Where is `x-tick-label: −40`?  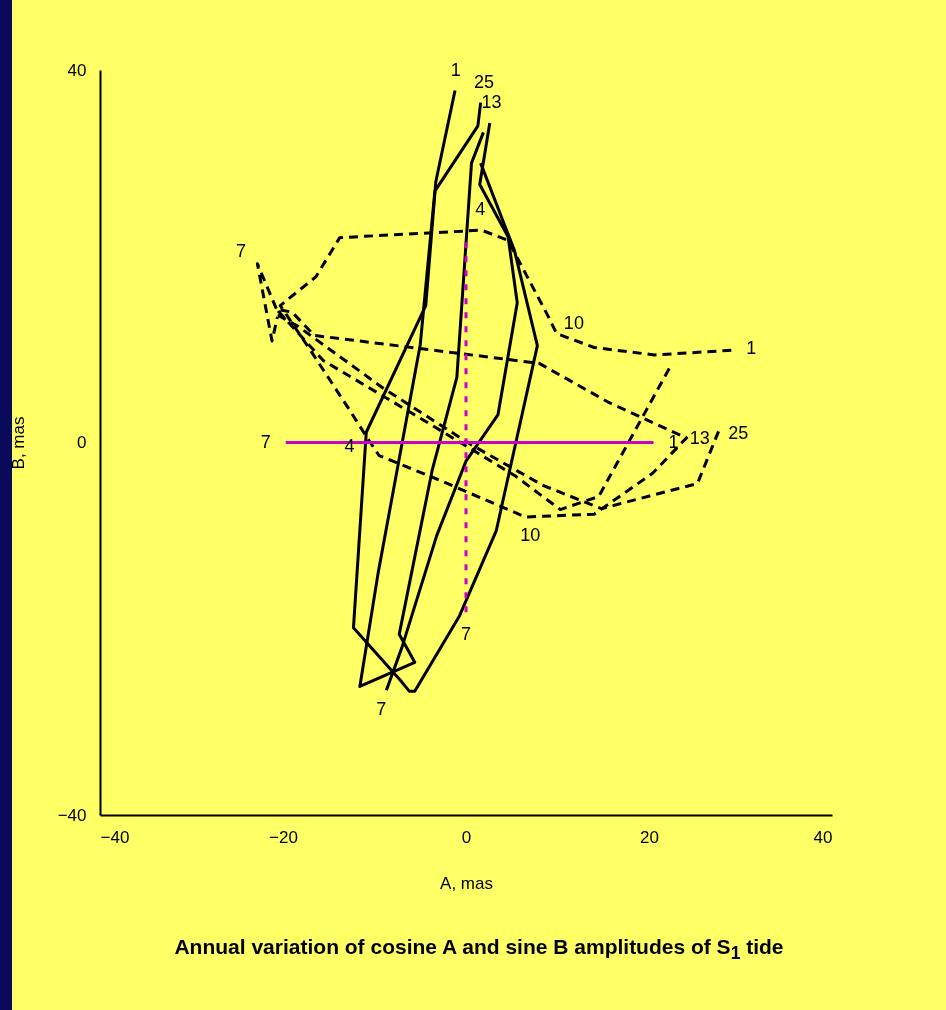
x-tick-label: −40 is located at coordinates (115, 837).